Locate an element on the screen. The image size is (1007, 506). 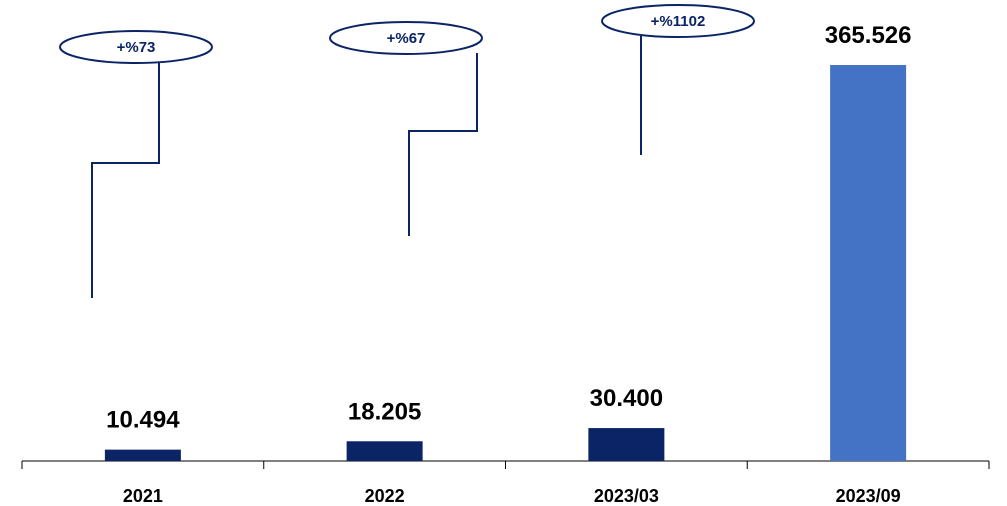
growth-label: +%1102 is located at coordinates (678, 21).